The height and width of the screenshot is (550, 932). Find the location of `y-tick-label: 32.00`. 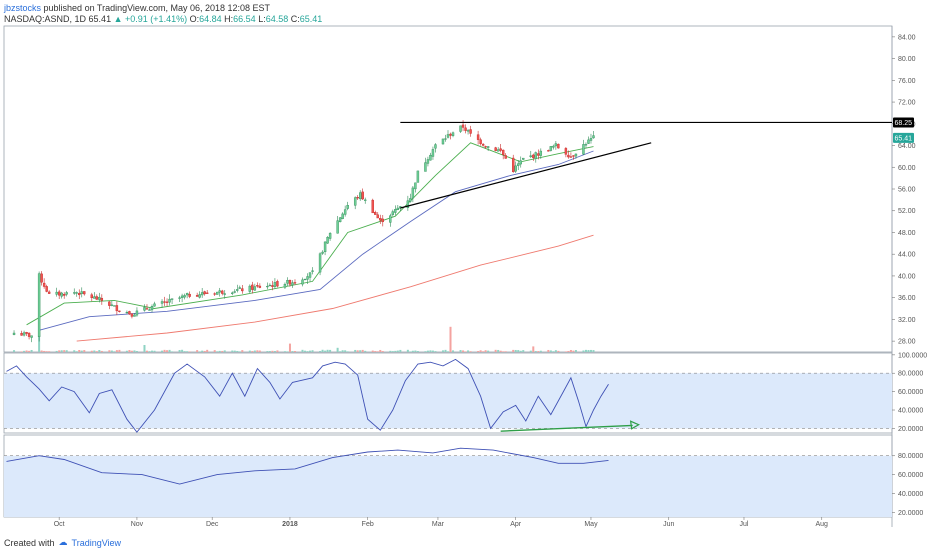

y-tick-label: 32.00 is located at coordinates (907, 320).